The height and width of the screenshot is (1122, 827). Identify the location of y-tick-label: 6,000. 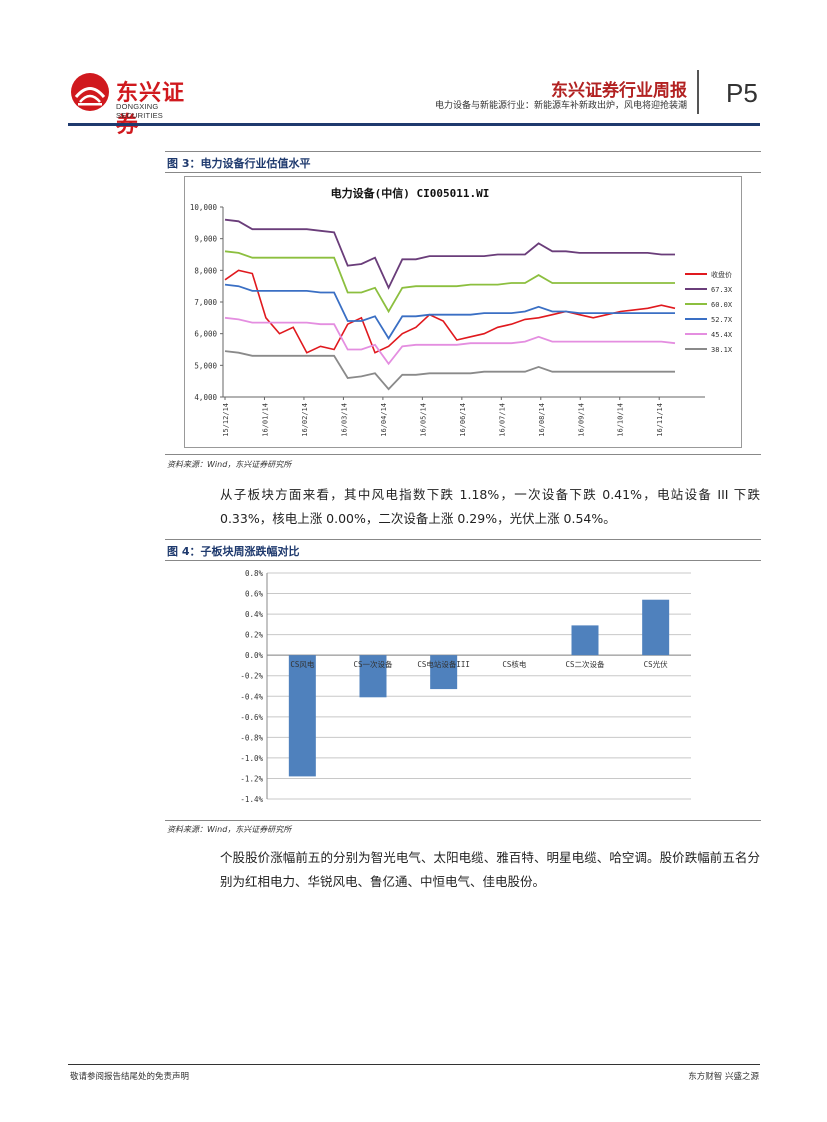
(205, 334).